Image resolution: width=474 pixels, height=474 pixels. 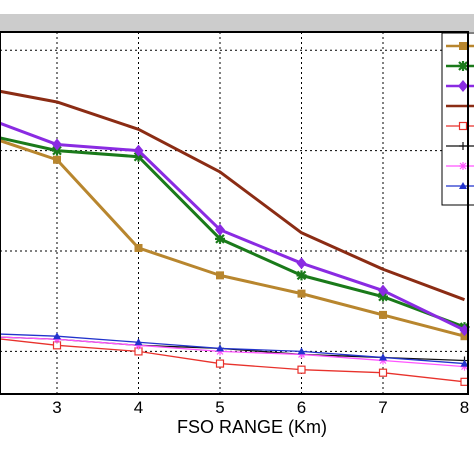 I want to click on legend, so click(x=457, y=119).